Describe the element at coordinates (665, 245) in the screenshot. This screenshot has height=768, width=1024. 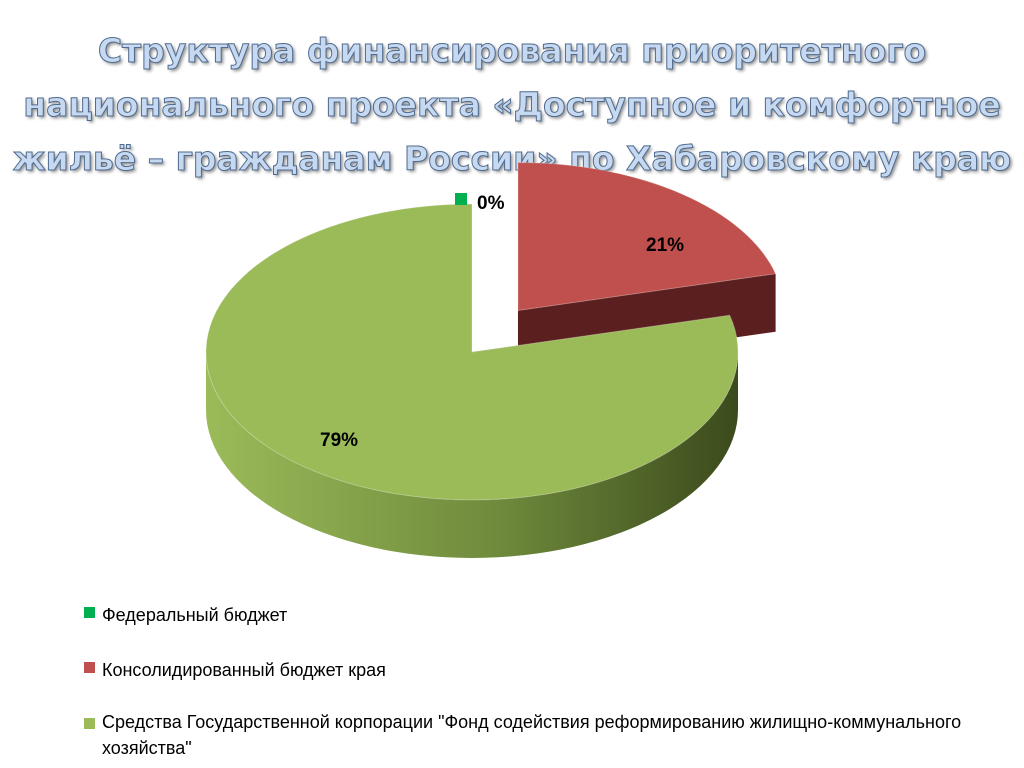
I see `data-label-regional: 21%` at that location.